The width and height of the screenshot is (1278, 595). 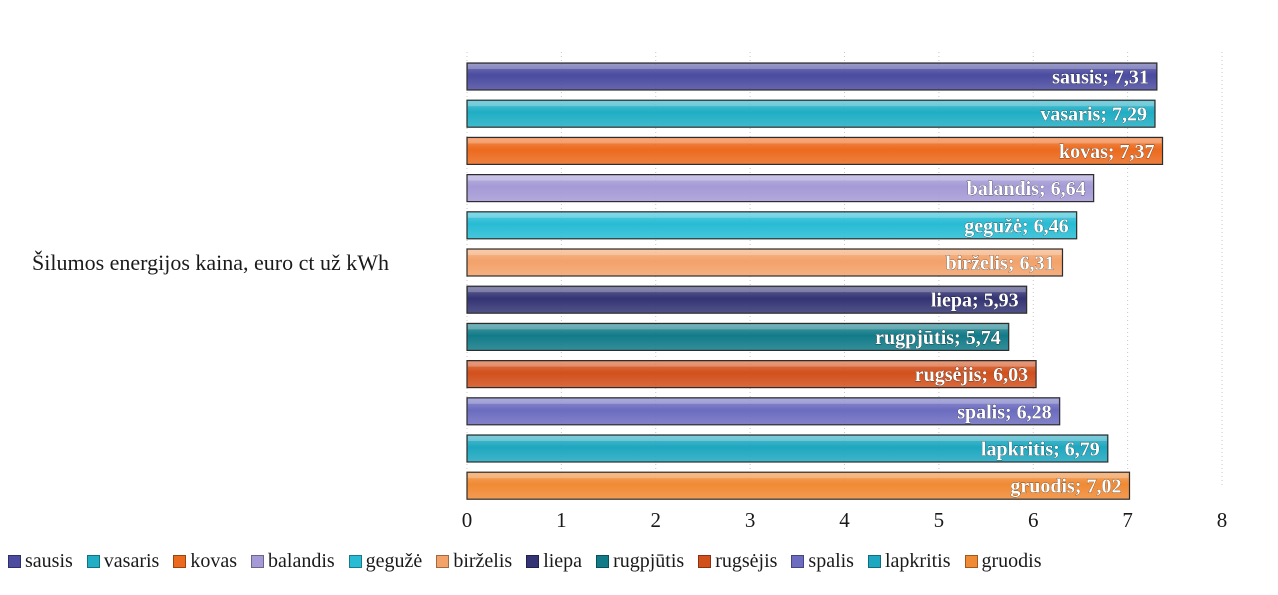 What do you see at coordinates (831, 561) in the screenshot?
I see `legend-label: spalis` at bounding box center [831, 561].